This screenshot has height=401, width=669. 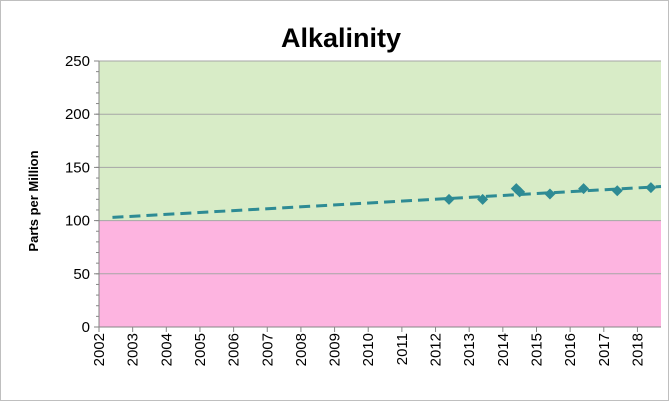 I want to click on y-axis-label: Parts per Million, so click(x=33, y=200).